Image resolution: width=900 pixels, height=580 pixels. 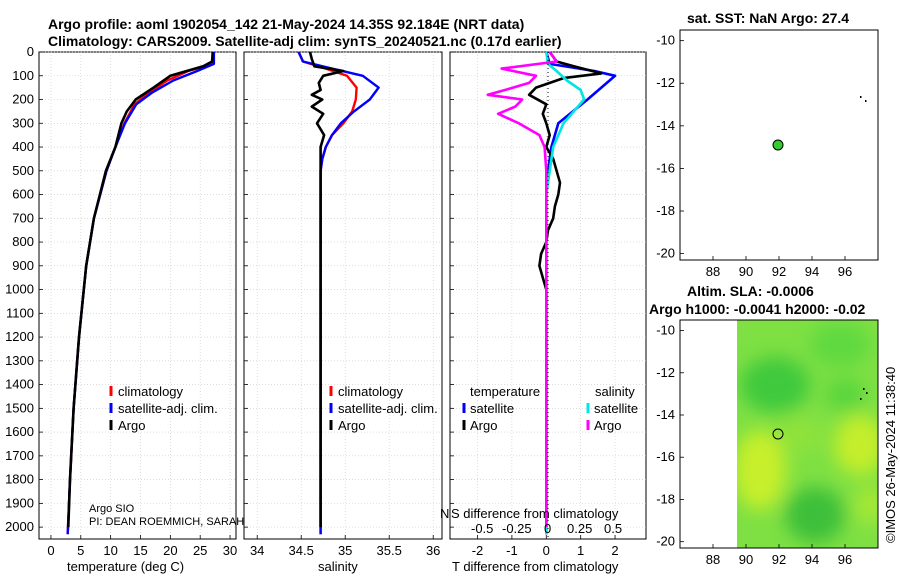 I want to click on x-tick-label: 2, so click(x=614, y=550).